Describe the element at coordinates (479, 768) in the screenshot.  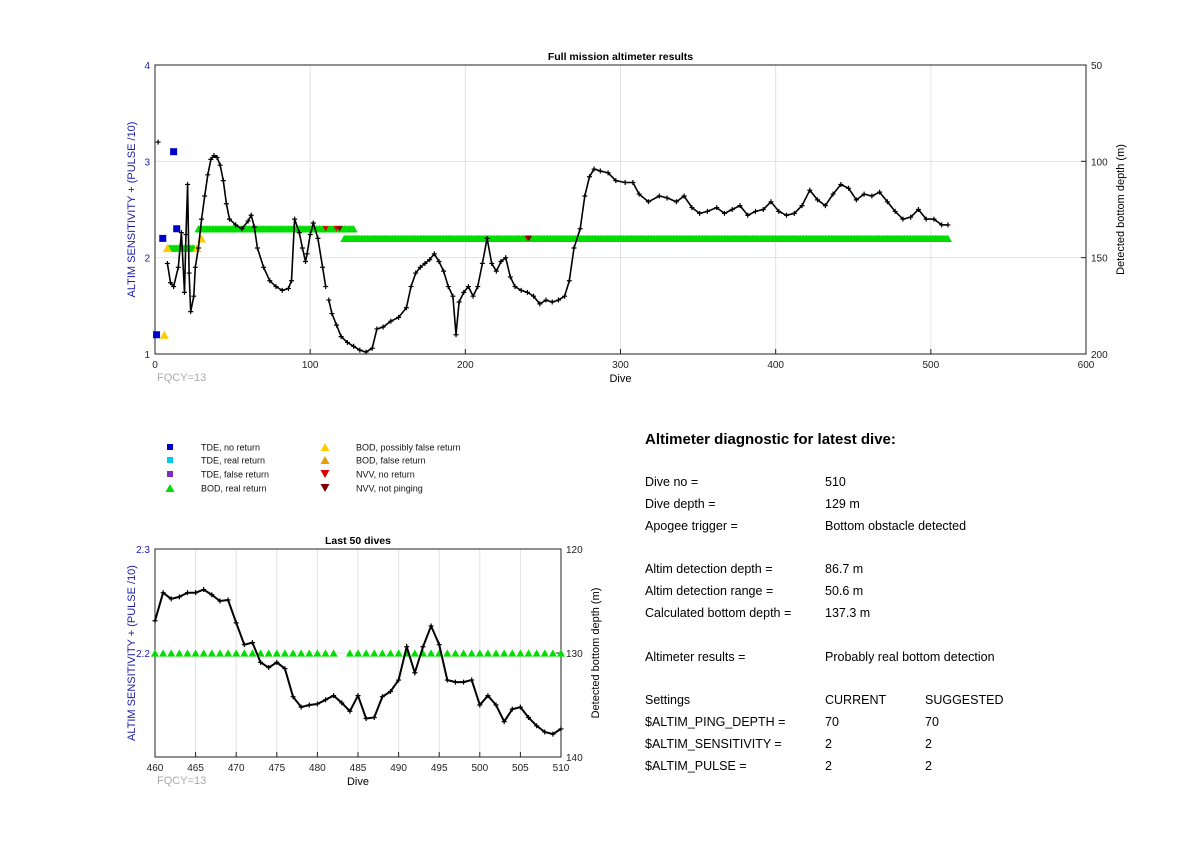
I see `last50-x-tick-label: 500` at that location.